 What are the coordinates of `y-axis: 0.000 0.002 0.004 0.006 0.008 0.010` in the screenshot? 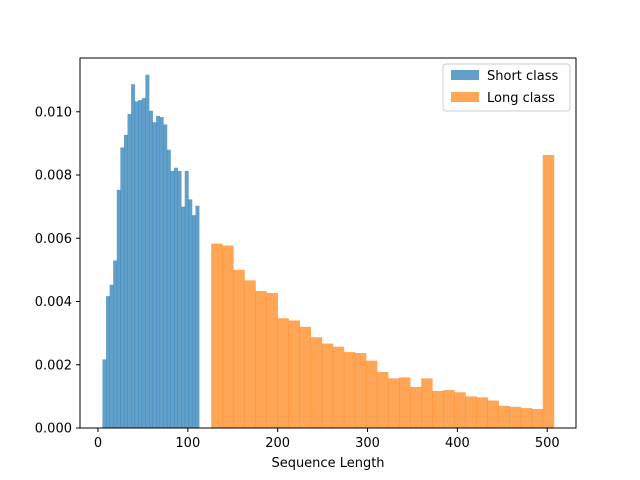 It's located at (57, 271).